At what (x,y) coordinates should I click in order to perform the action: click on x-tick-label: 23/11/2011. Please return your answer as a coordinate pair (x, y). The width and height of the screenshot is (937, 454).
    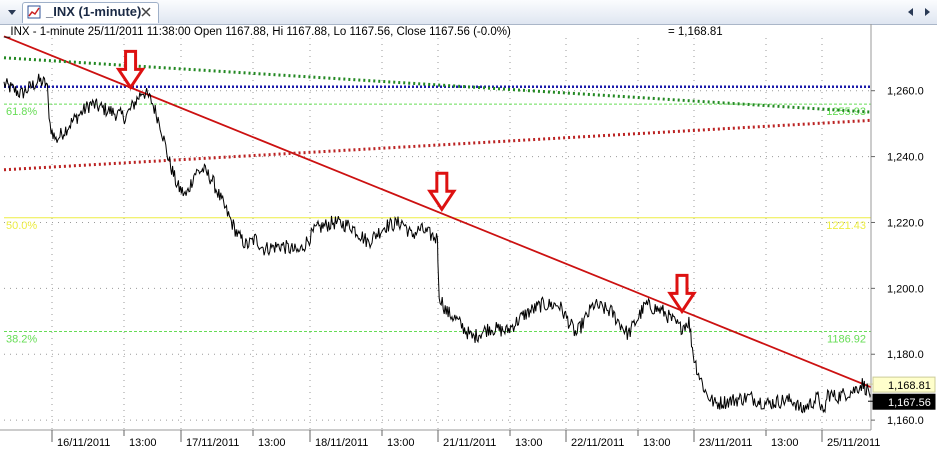
    Looking at the image, I should click on (725, 443).